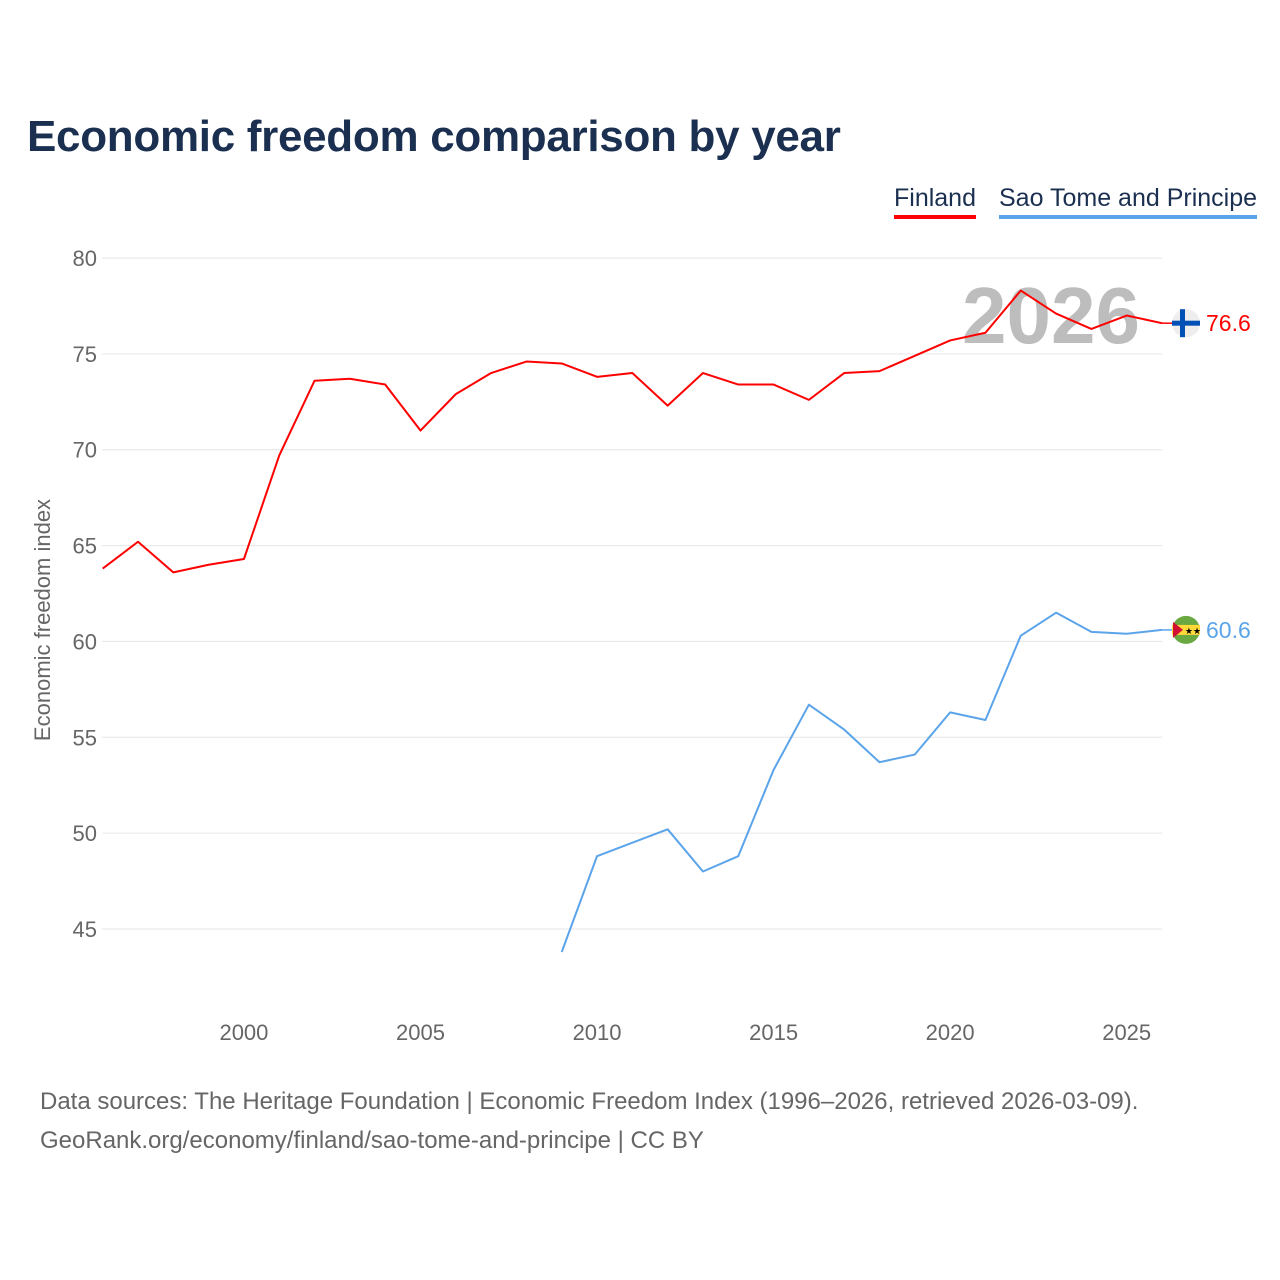  What do you see at coordinates (935, 201) in the screenshot?
I see `legend-item-finland: Finland` at bounding box center [935, 201].